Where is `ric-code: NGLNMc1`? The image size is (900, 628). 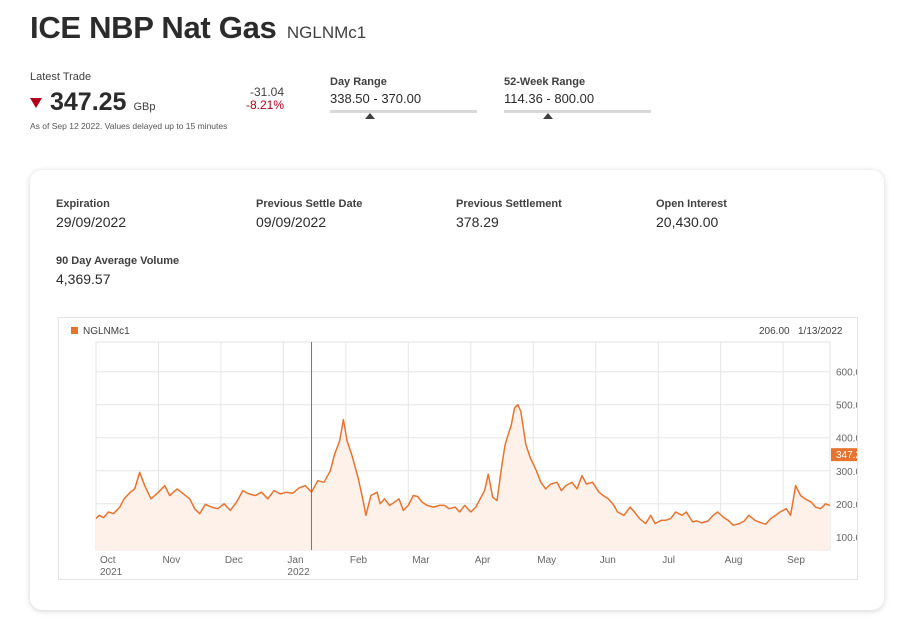 ric-code: NGLNMc1 is located at coordinates (326, 32).